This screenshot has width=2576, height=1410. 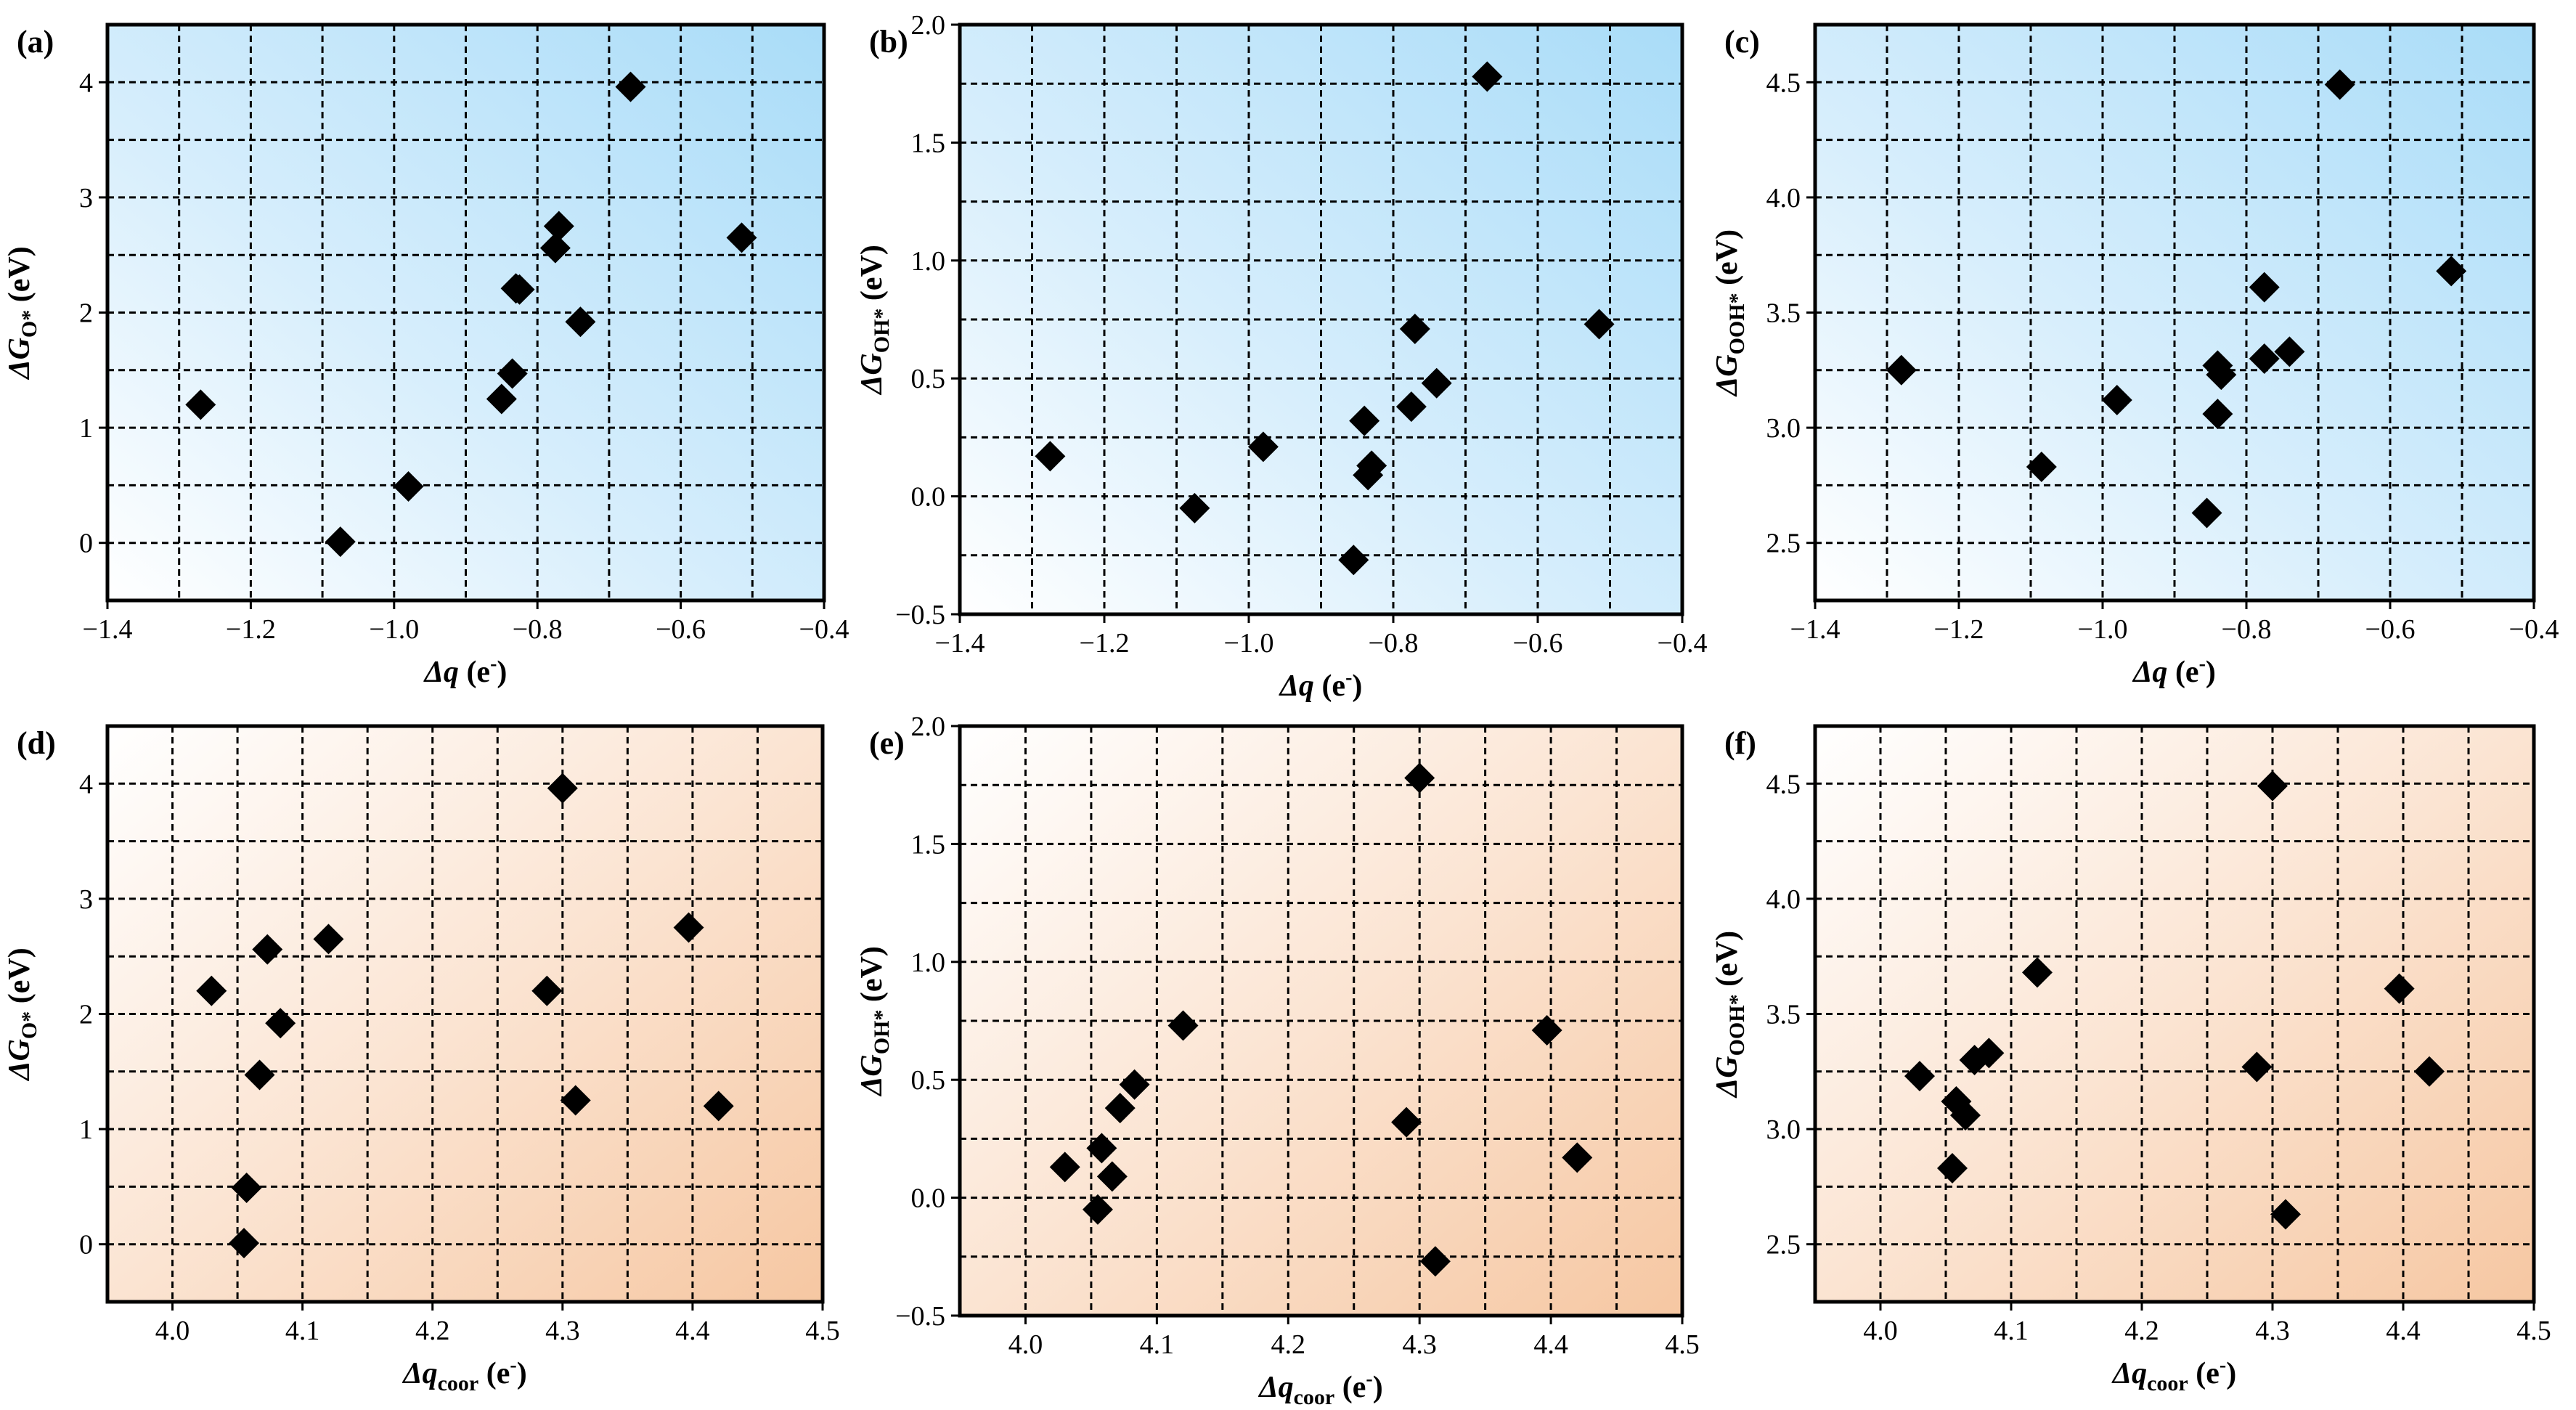 I want to click on x-tick-label: 4.1, so click(x=1157, y=1344).